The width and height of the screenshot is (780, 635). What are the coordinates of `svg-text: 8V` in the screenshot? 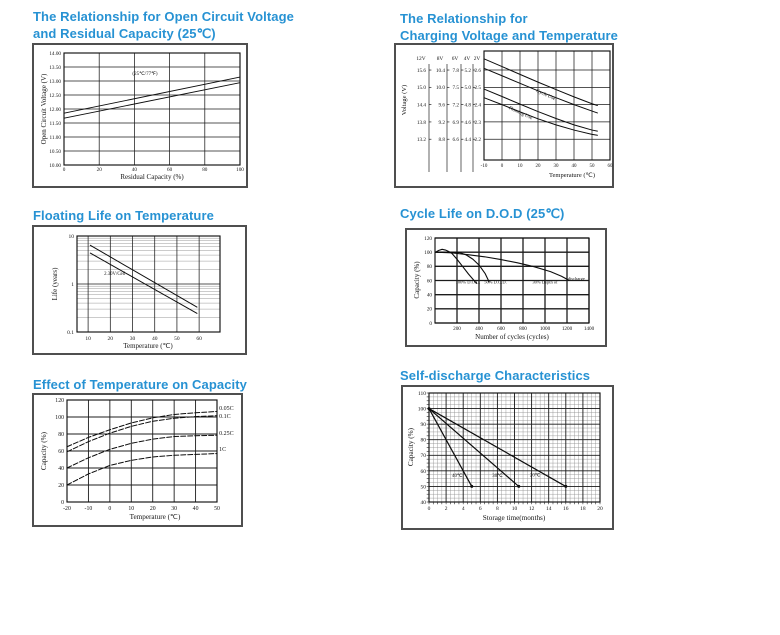 It's located at (440, 59).